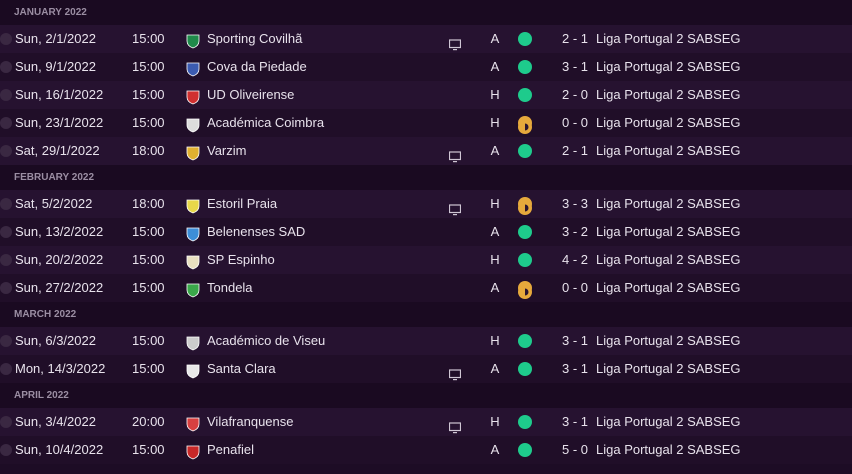 Image resolution: width=852 pixels, height=474 pixels. I want to click on match-score: 3 - 3, so click(574, 203).